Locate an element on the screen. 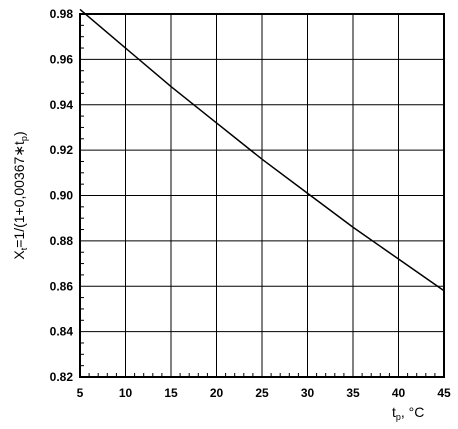  y-tick-labels: 0.82 0.84 0.86 0.88 0.90 0.92 0.94 0.96 0.98 is located at coordinates (62, 195).